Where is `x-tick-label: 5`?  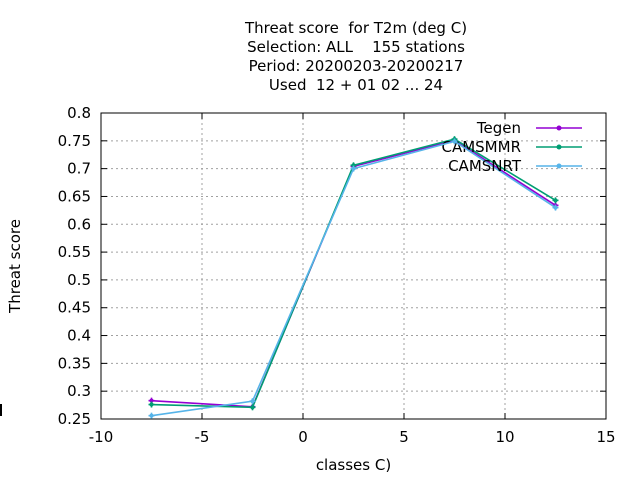 x-tick-label: 5 is located at coordinates (404, 437).